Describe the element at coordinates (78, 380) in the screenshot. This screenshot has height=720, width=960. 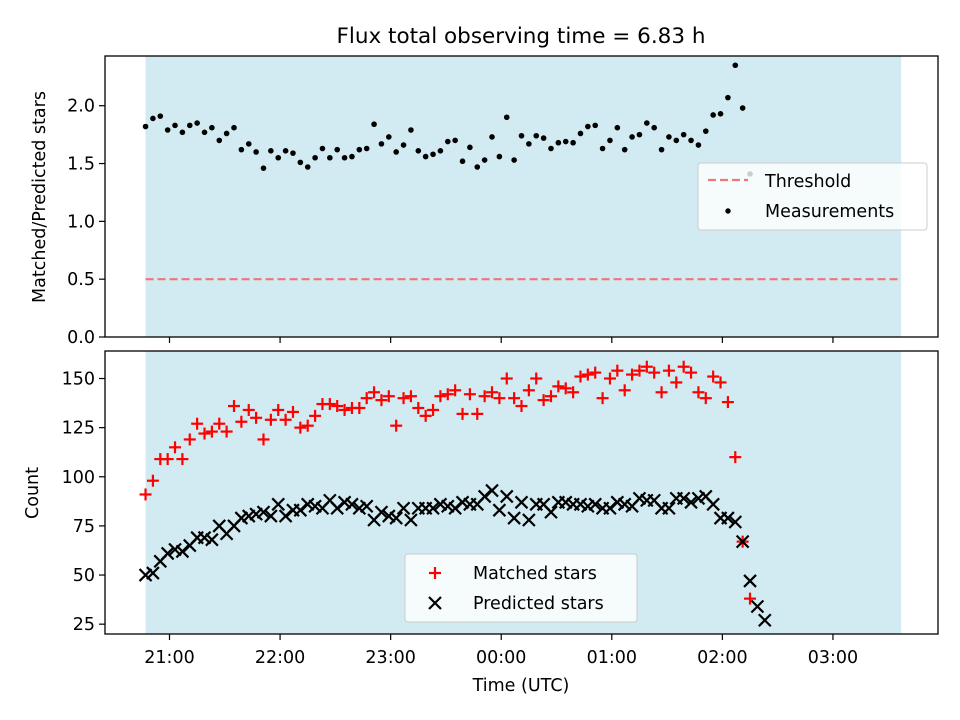
I see `y-tick-label: 150` at that location.